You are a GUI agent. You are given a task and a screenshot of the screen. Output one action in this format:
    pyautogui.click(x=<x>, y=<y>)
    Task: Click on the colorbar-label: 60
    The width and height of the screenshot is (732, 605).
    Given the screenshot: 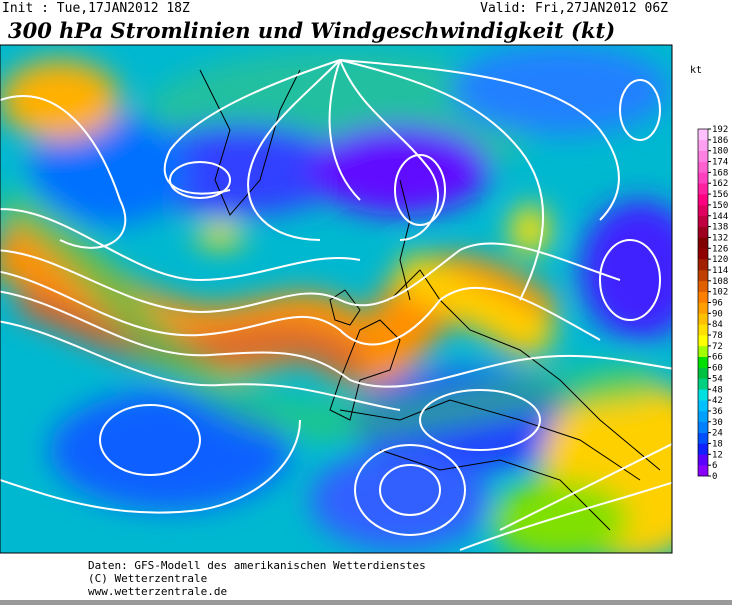 What is the action you would take?
    pyautogui.click(x=717, y=369)
    